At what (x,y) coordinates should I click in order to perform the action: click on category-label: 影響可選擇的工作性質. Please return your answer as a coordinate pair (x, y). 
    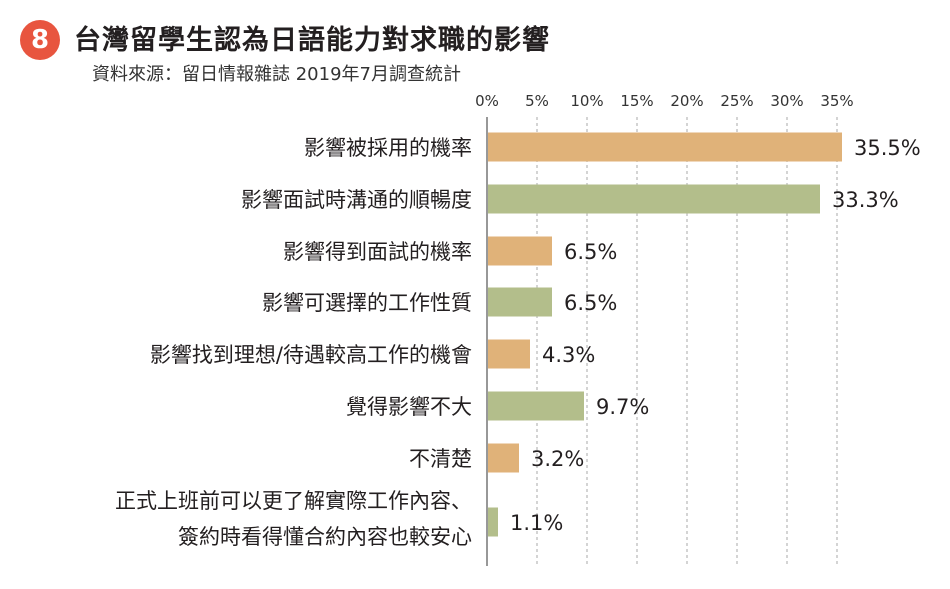
    Looking at the image, I should click on (367, 303).